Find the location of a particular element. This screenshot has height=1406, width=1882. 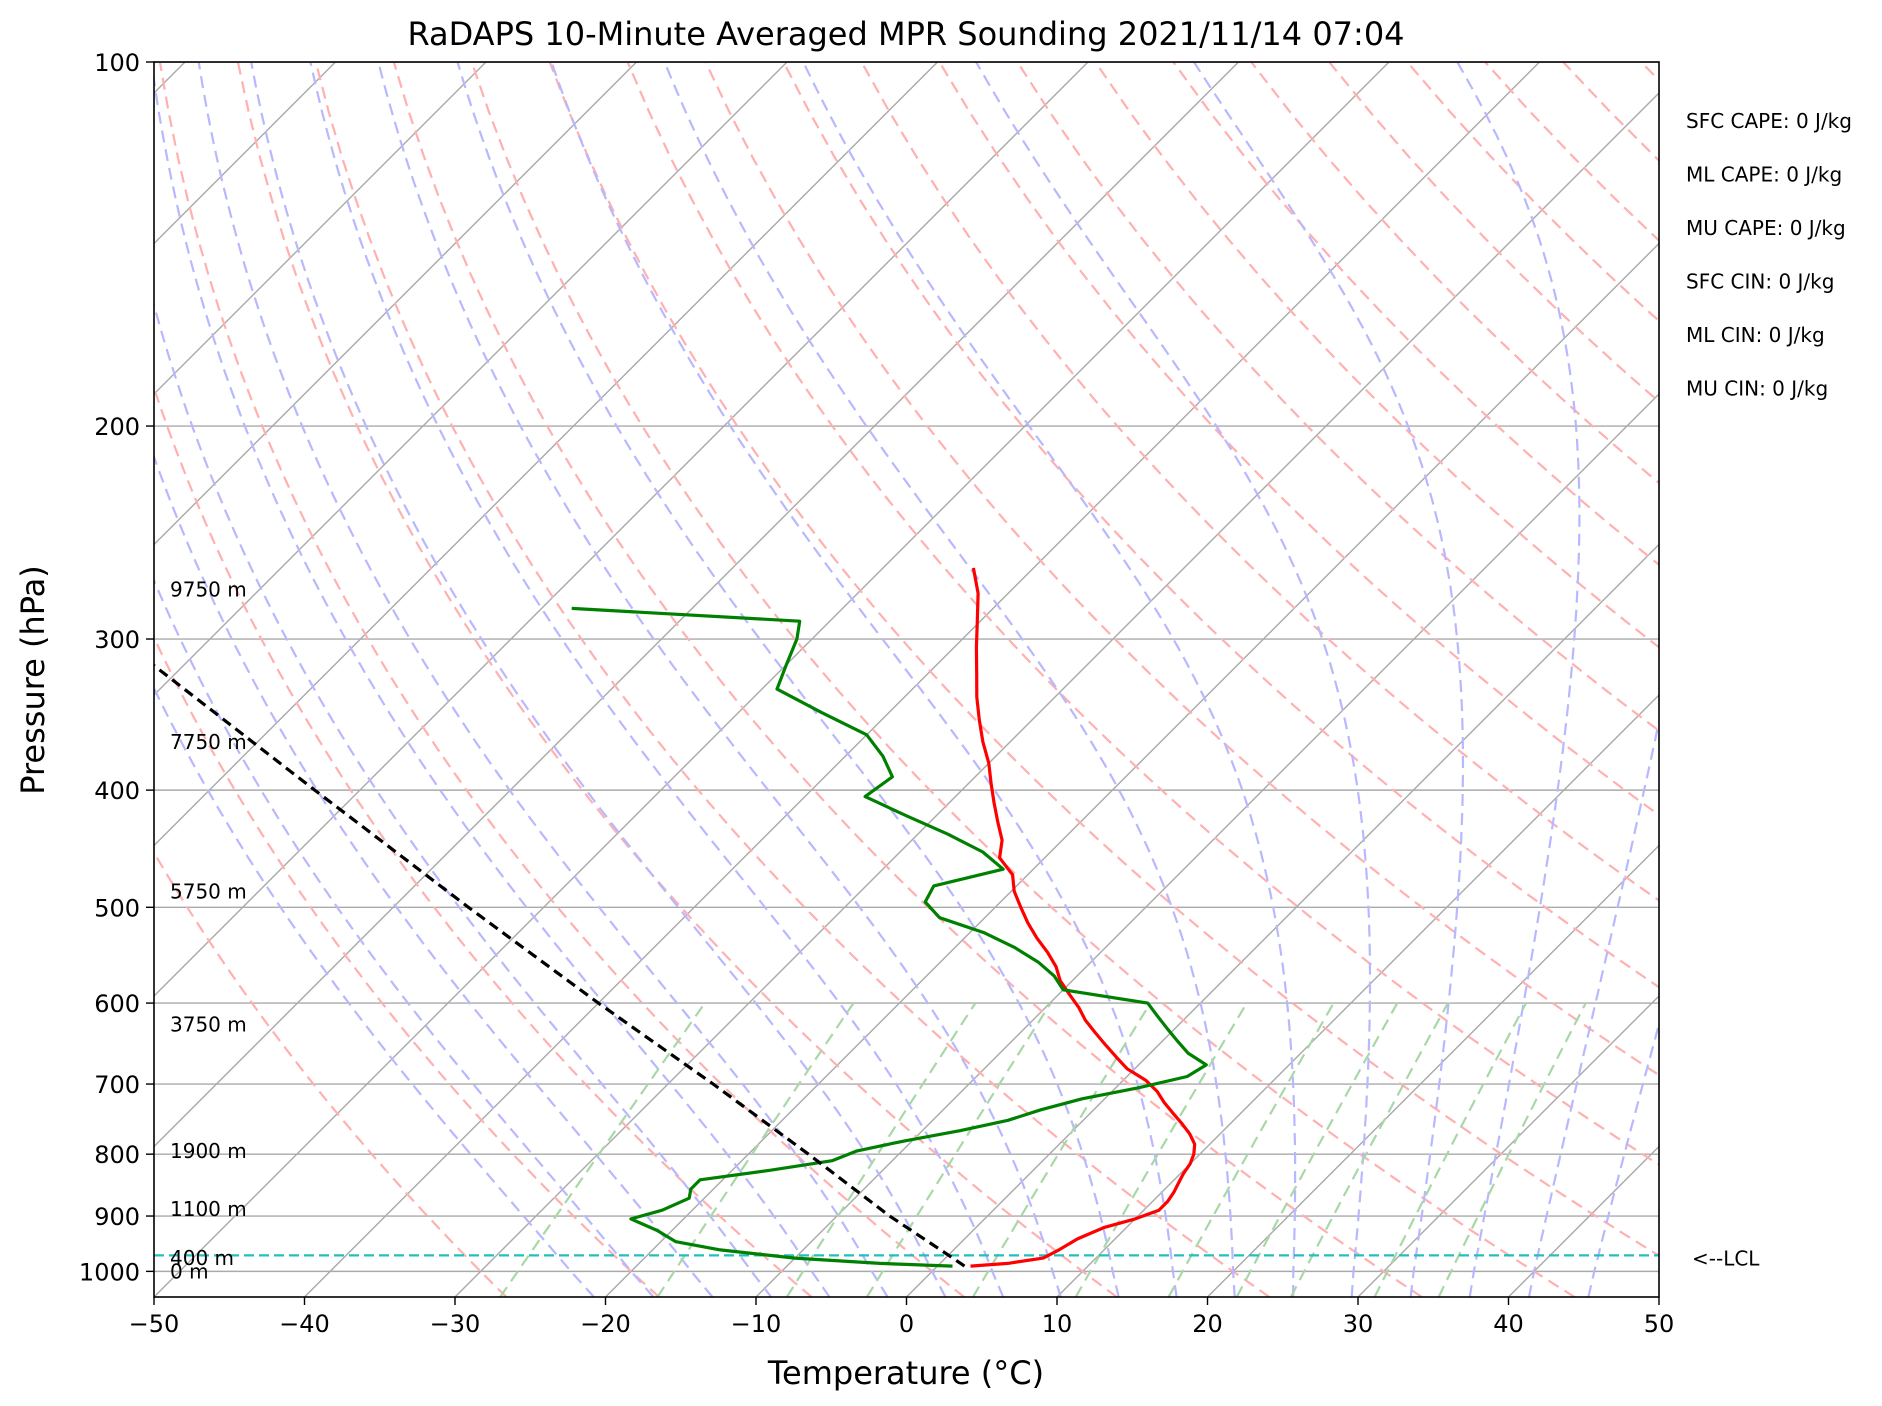

height-label: 1900 m is located at coordinates (208, 1151).